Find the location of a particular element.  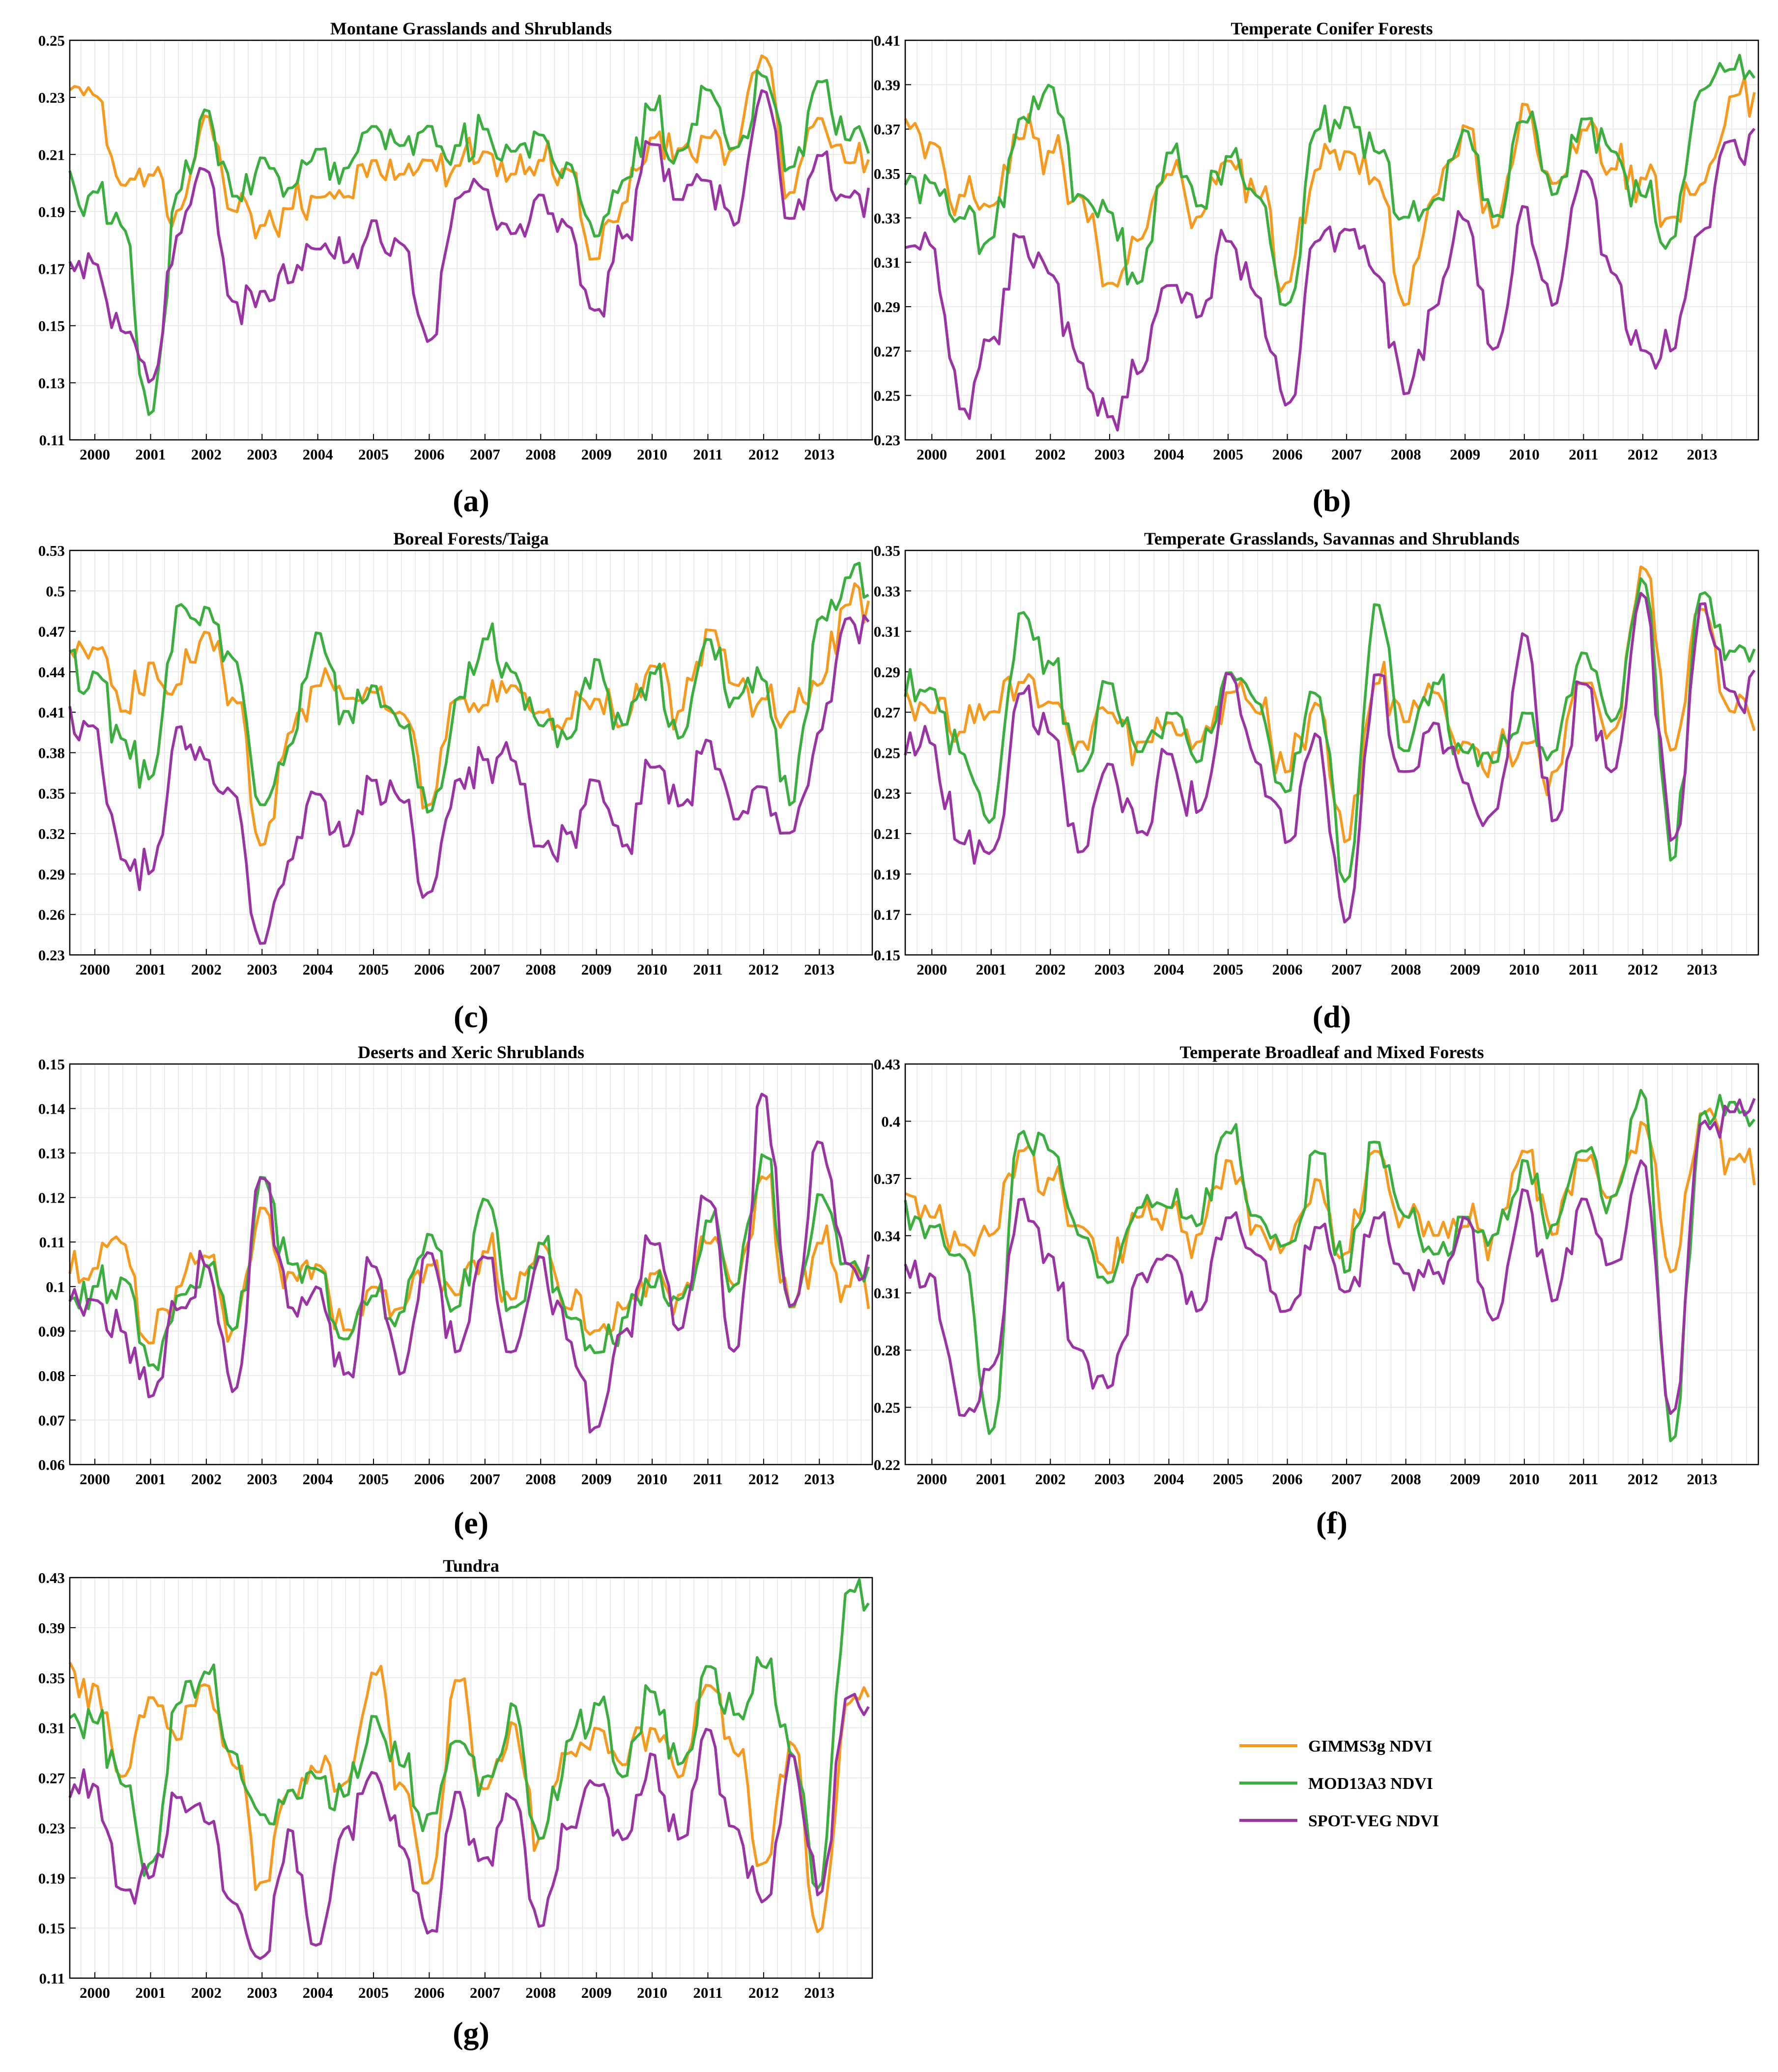

y-tick-label: 0.29 is located at coordinates (51, 874).